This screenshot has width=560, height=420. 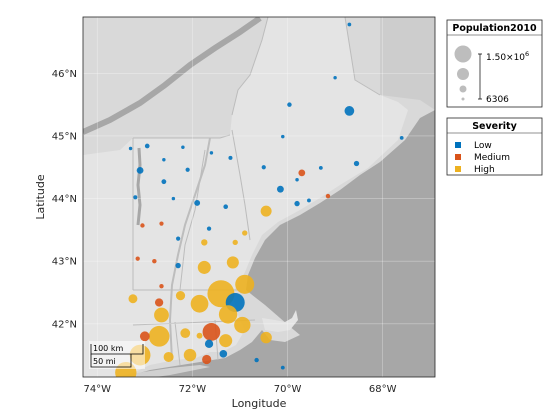 I want to click on size-legend-min-label: 6306, so click(x=497, y=100).